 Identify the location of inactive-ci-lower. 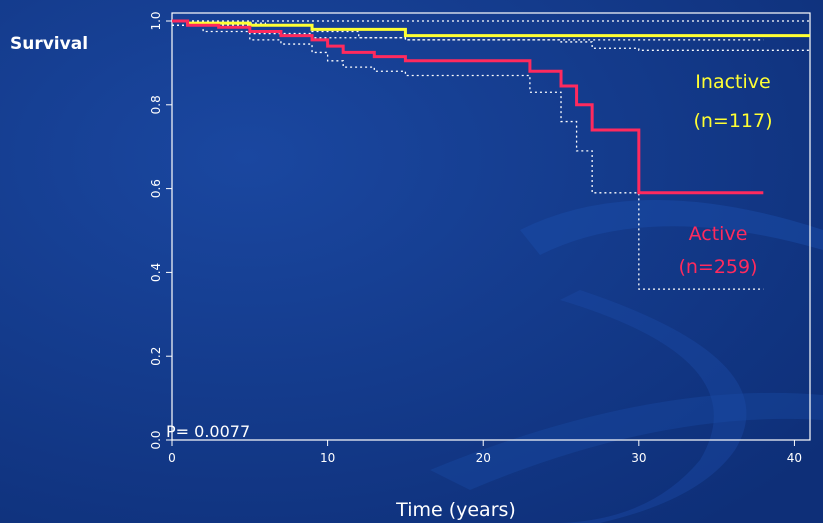
(491, 37).